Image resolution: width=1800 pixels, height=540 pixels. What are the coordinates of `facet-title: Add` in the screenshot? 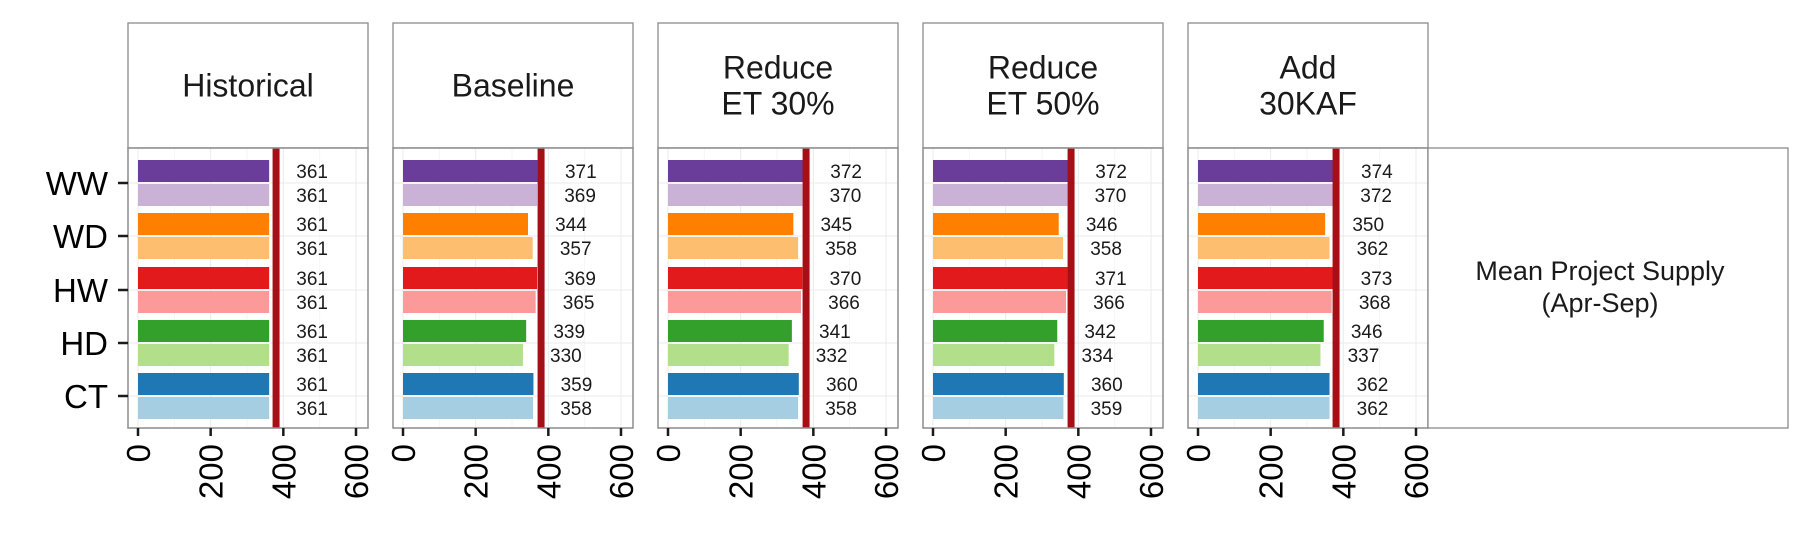 It's located at (1308, 68).